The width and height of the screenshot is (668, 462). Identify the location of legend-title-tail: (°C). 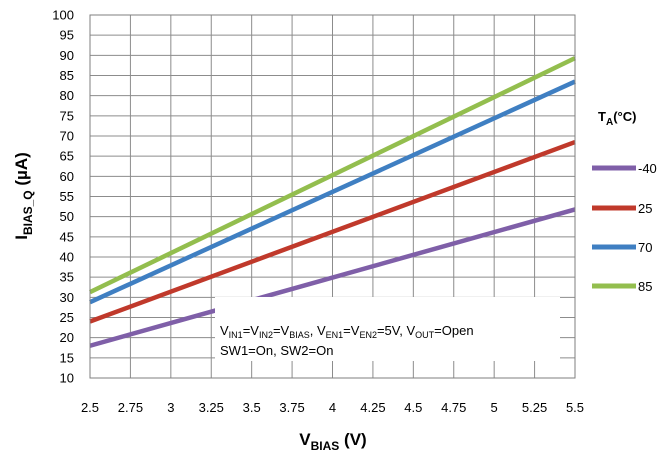
(624, 116).